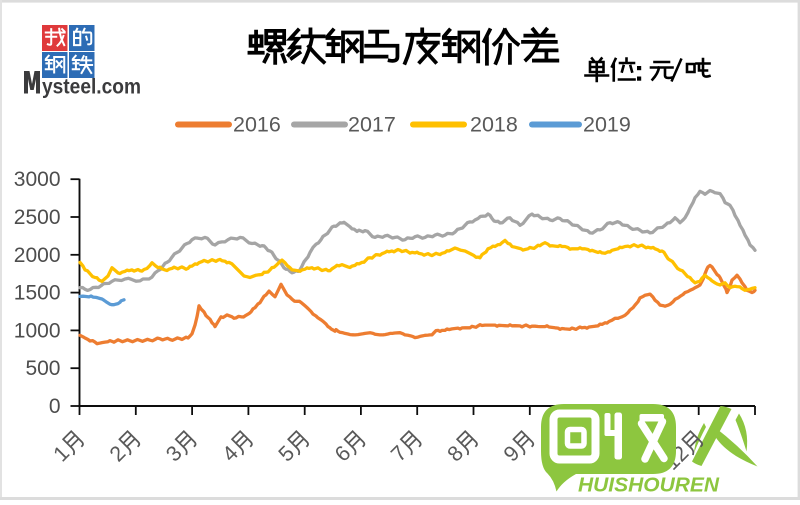  Describe the element at coordinates (37, 179) in the screenshot. I see `svg-text: 3000` at that location.